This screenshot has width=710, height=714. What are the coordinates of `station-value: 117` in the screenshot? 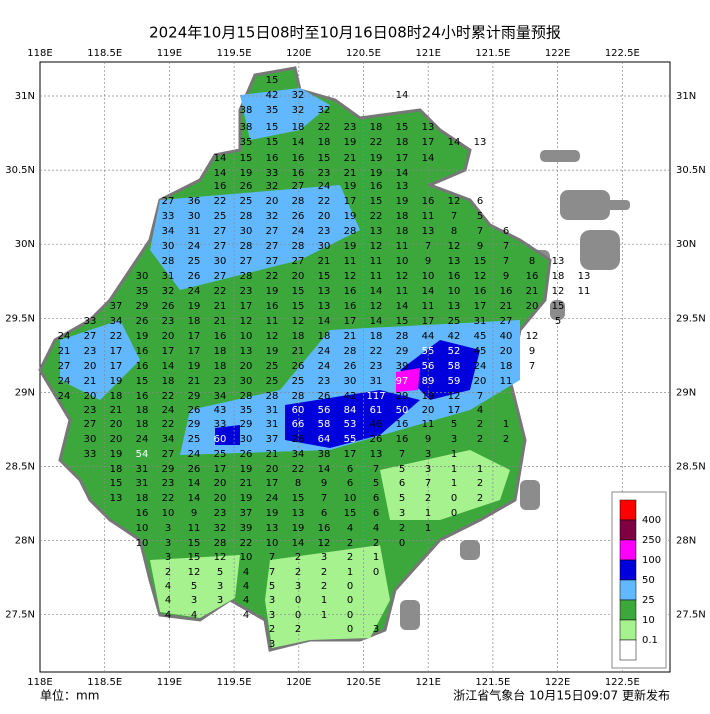 It's located at (375, 396).